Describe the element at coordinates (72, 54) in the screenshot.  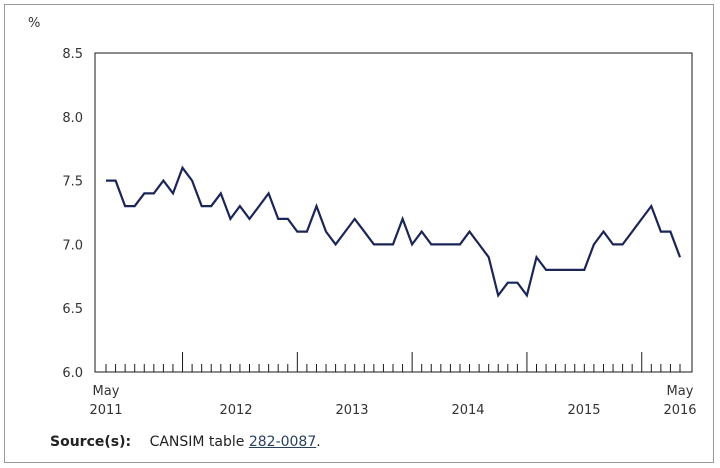
I see `y-tick-label: 8.5` at that location.